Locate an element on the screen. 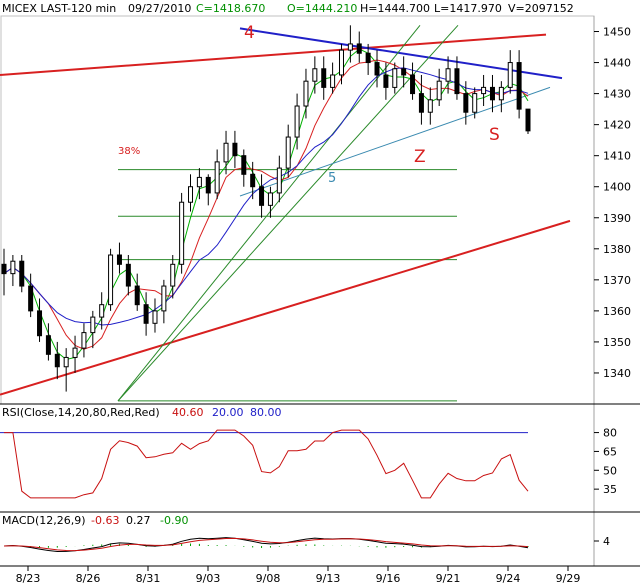  x-tick-label: 8/26 is located at coordinates (88, 578).